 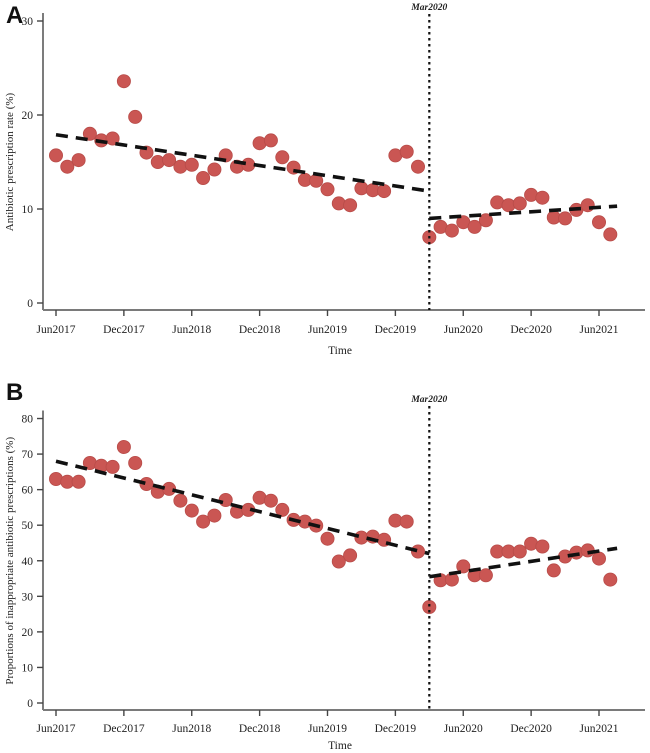 What do you see at coordinates (28, 491) in the screenshot?
I see `y-tick-label: 60` at bounding box center [28, 491].